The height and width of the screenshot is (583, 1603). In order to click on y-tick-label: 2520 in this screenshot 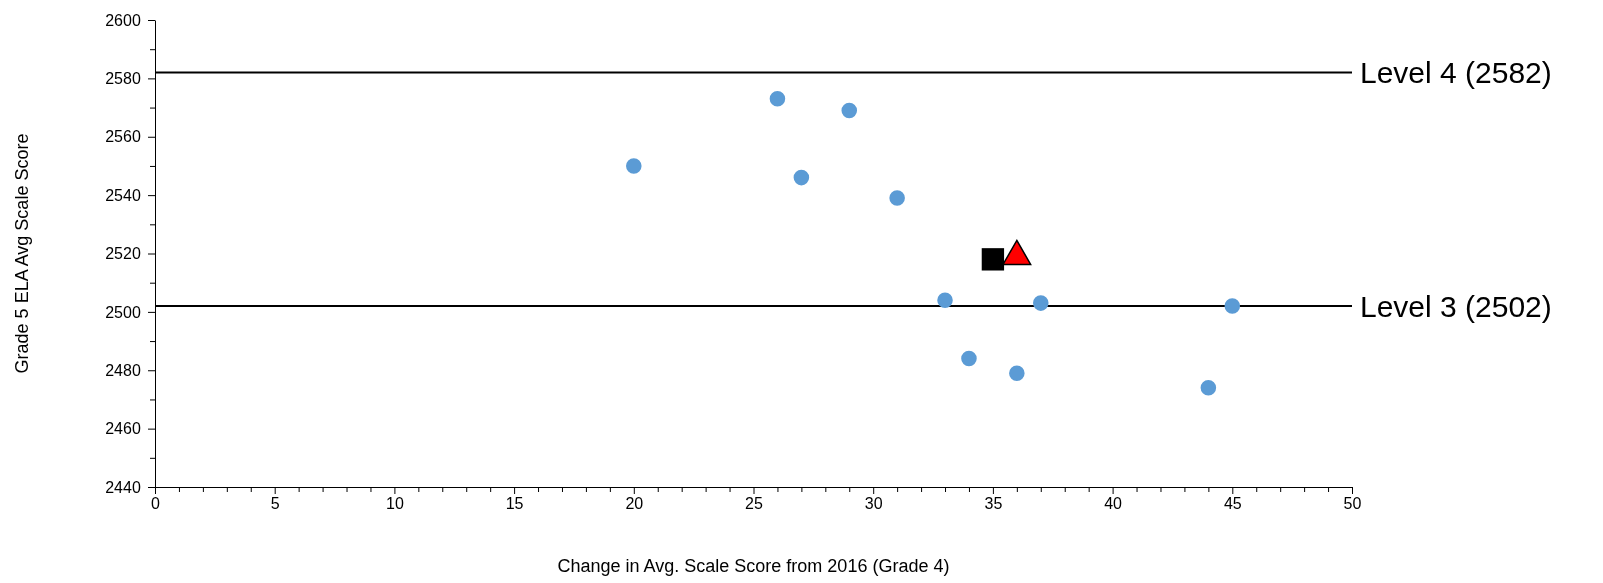, I will do `click(123, 254)`.